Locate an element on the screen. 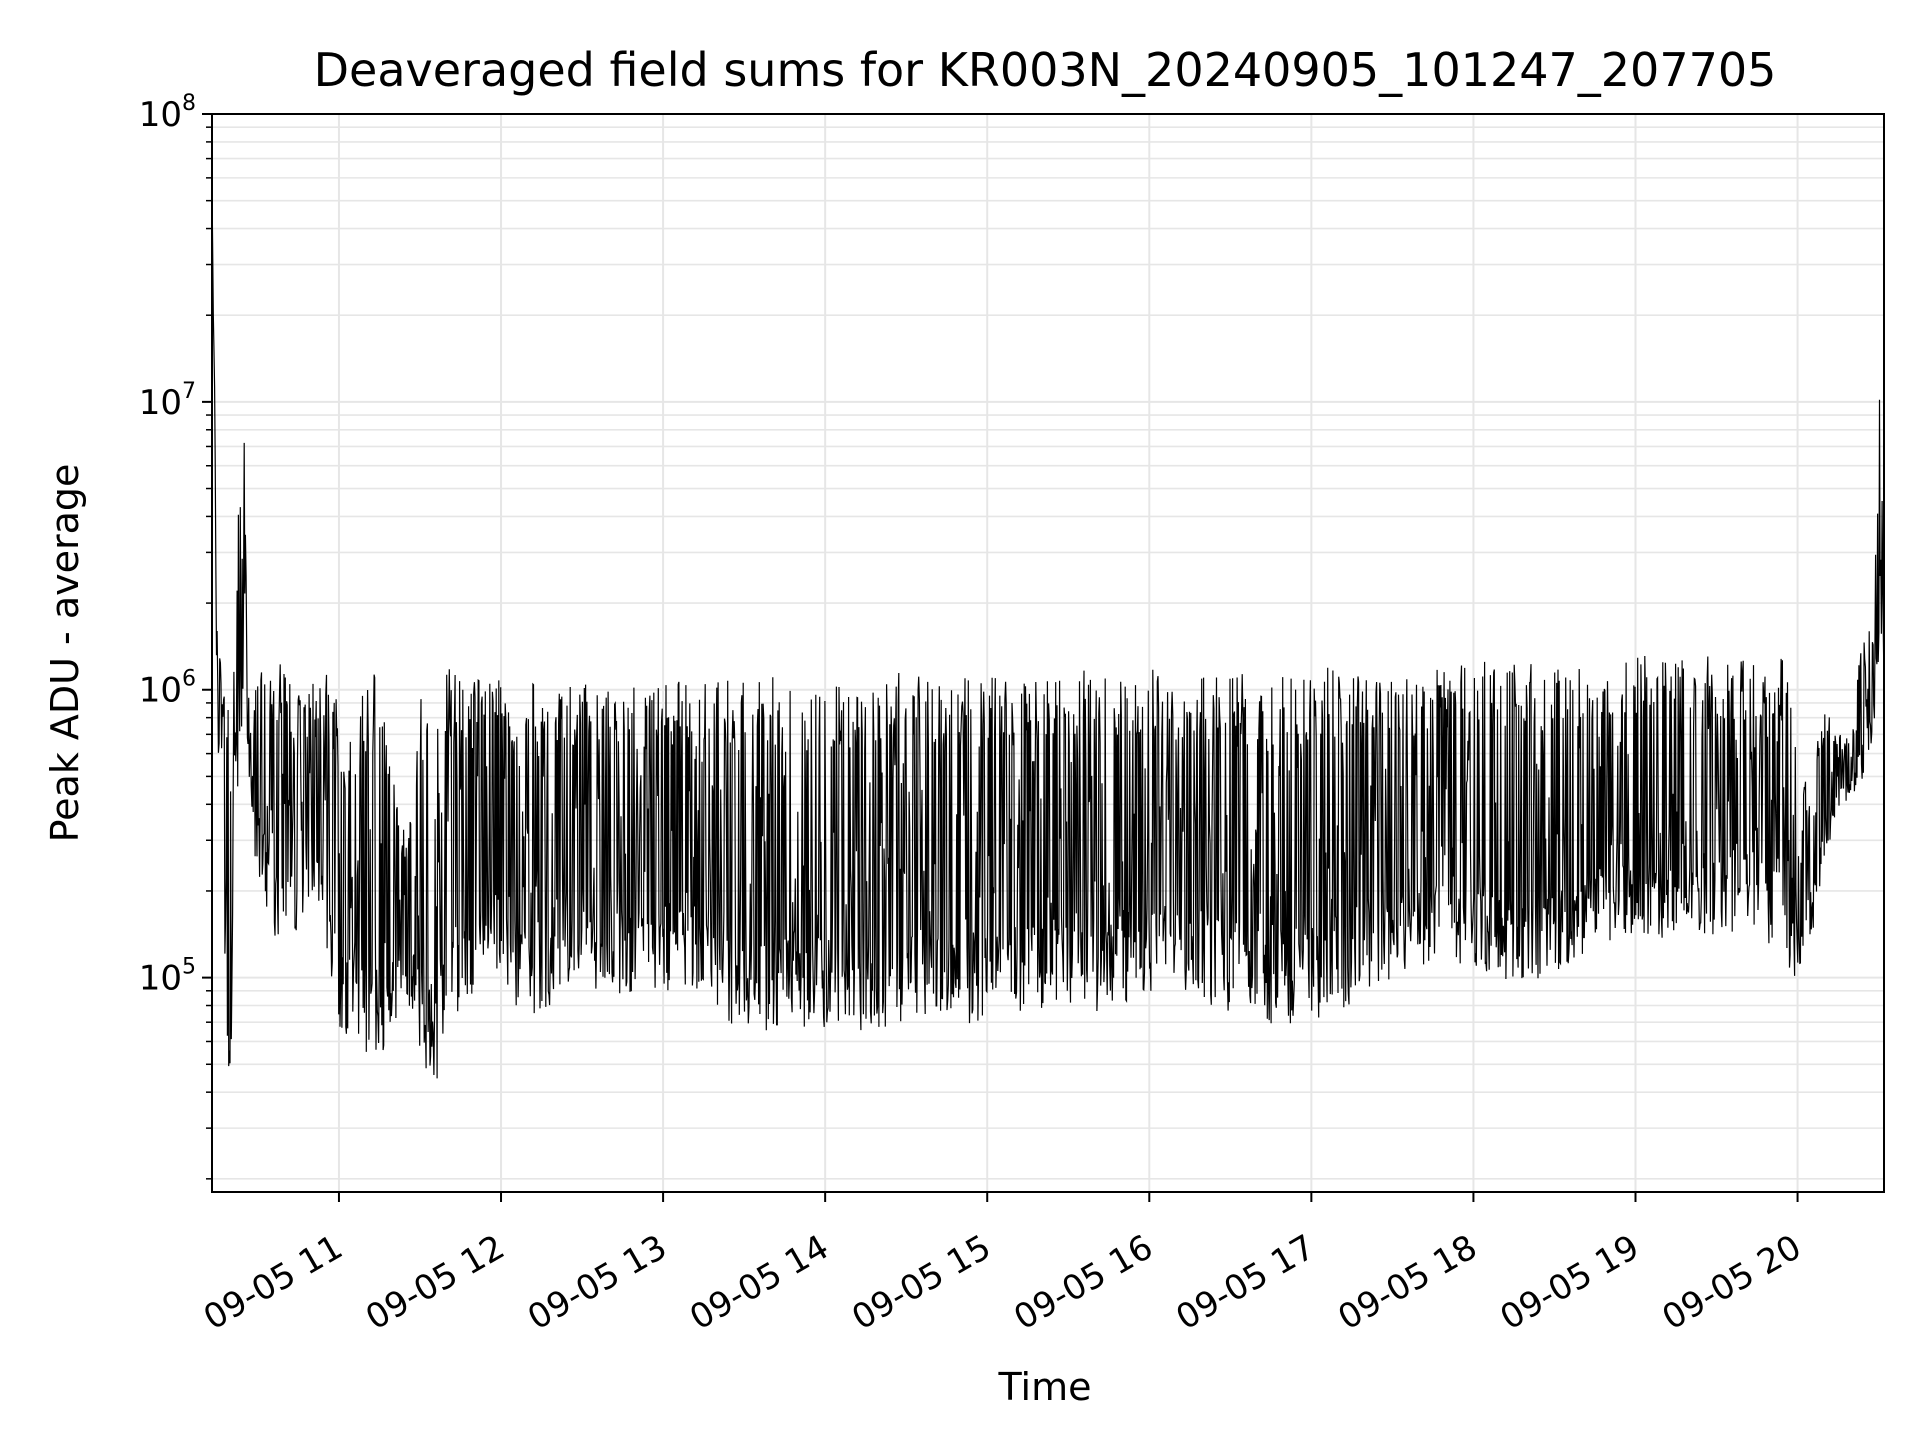 The height and width of the screenshot is (1440, 1920). x-tick-label: 09-05 18 is located at coordinates (1408, 1282).